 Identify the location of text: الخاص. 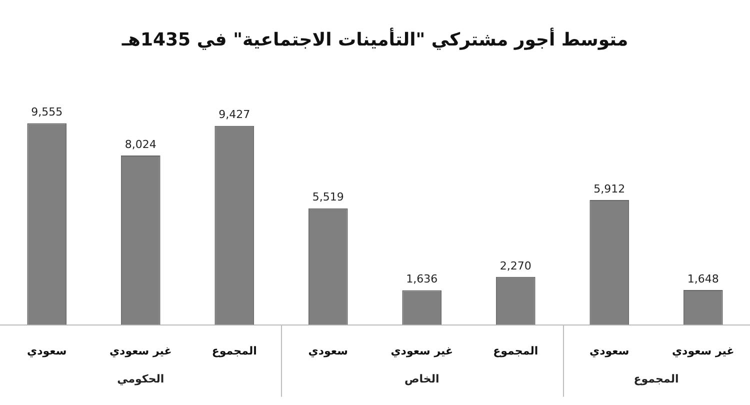
(422, 379).